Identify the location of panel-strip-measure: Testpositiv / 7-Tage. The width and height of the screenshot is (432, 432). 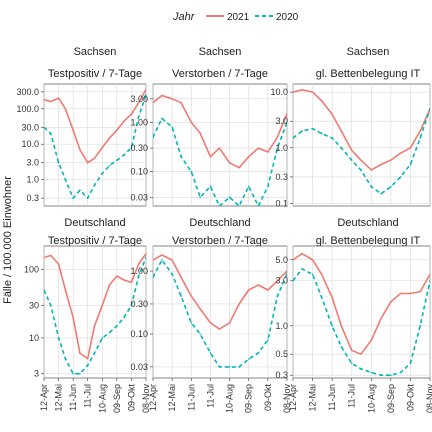
(95, 241).